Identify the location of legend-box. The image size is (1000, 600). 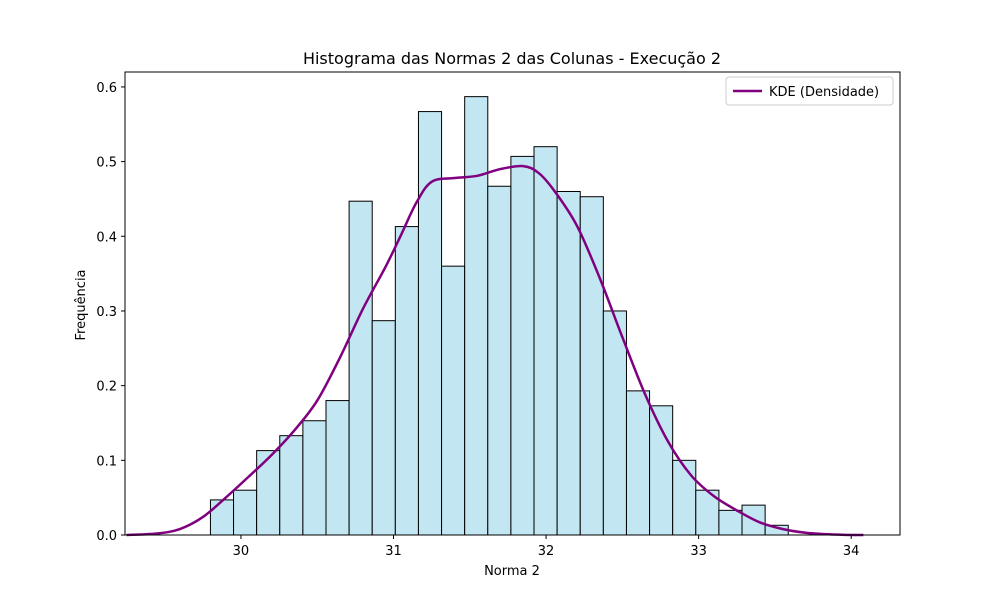
(809, 91).